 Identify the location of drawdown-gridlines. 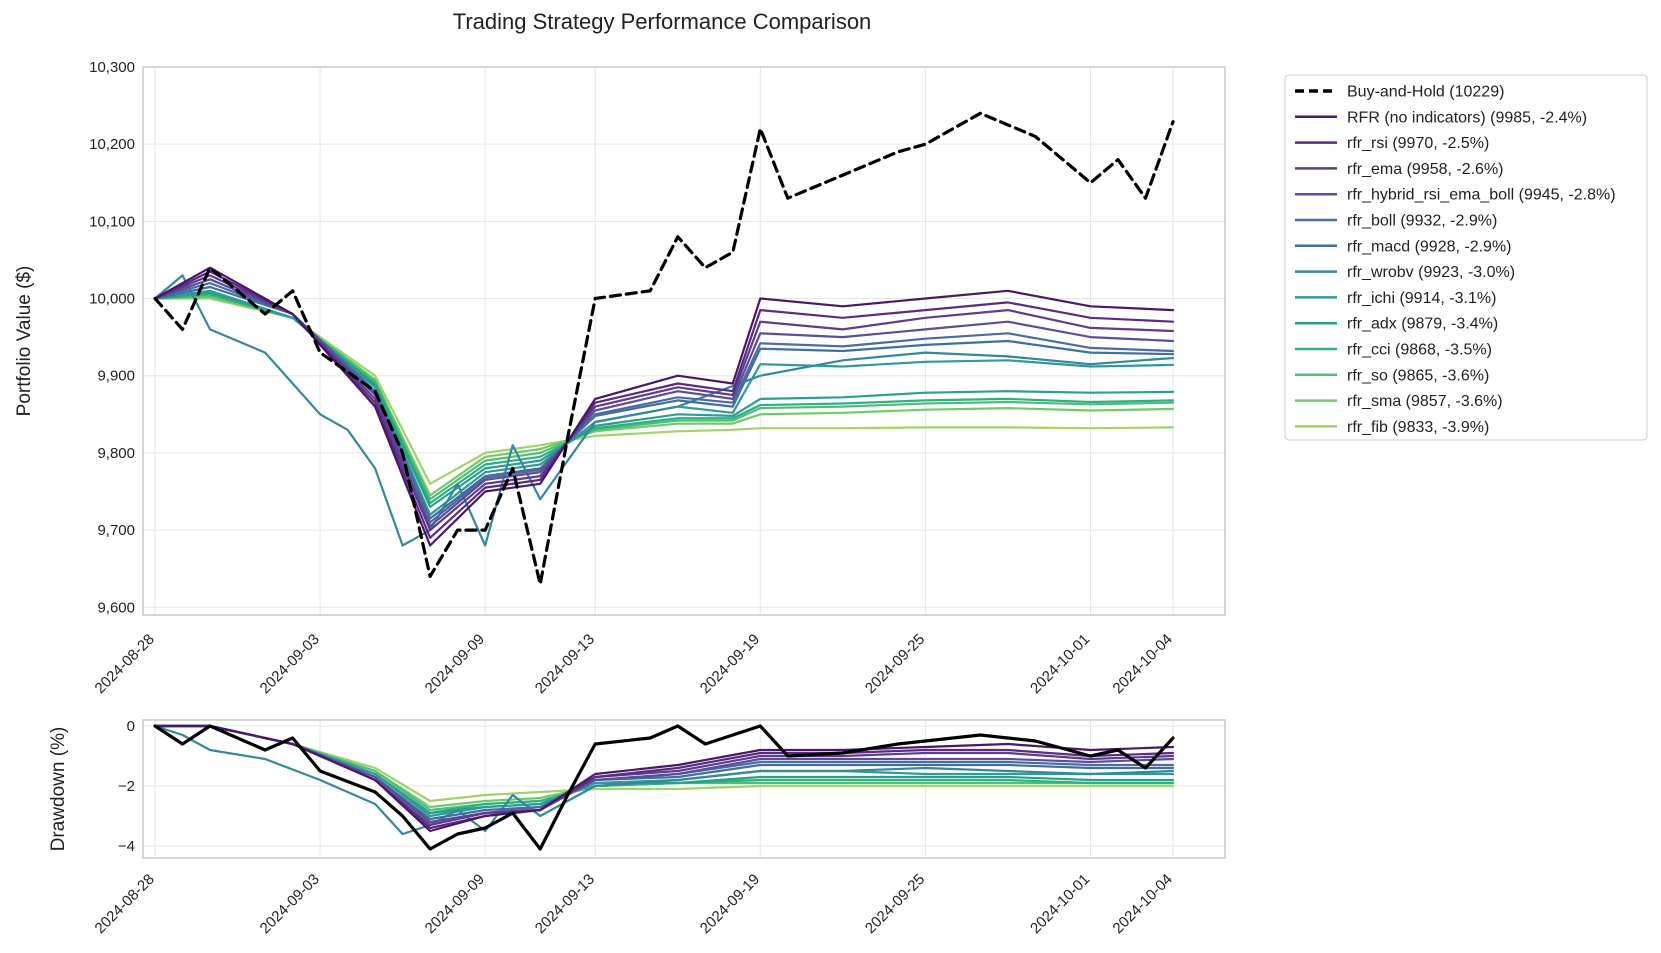
(684, 789).